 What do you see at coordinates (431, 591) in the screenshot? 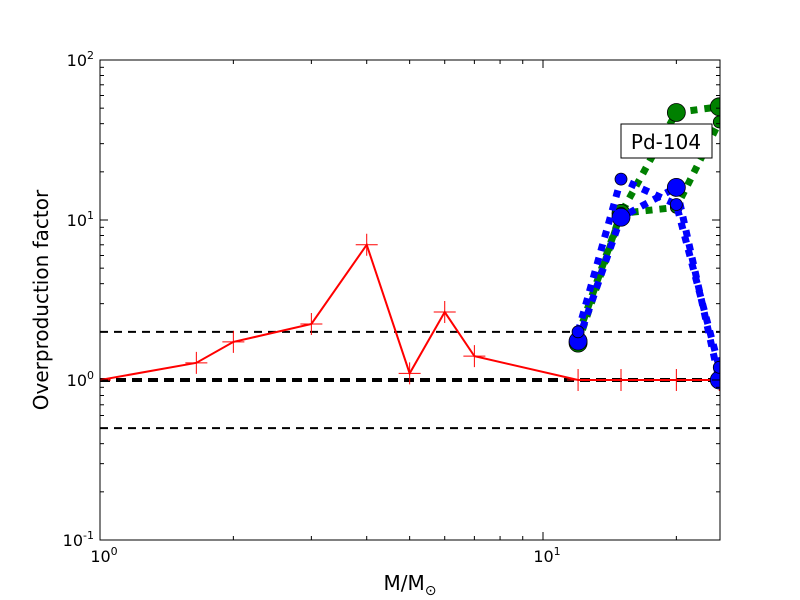
I see `sun-symbol: ⊙` at bounding box center [431, 591].